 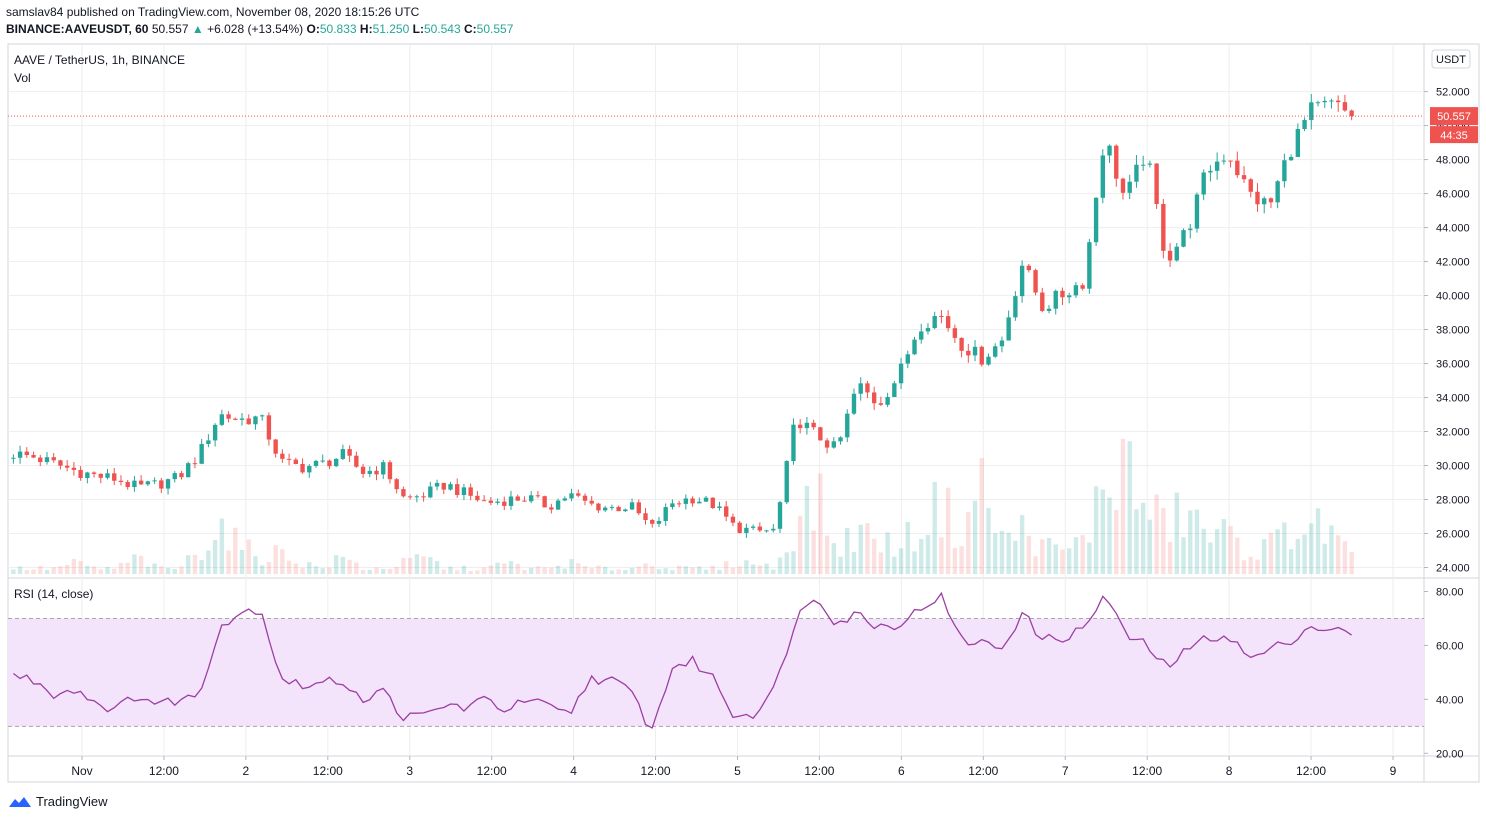 I want to click on price-tick-label: 30.000, so click(x=1453, y=467).